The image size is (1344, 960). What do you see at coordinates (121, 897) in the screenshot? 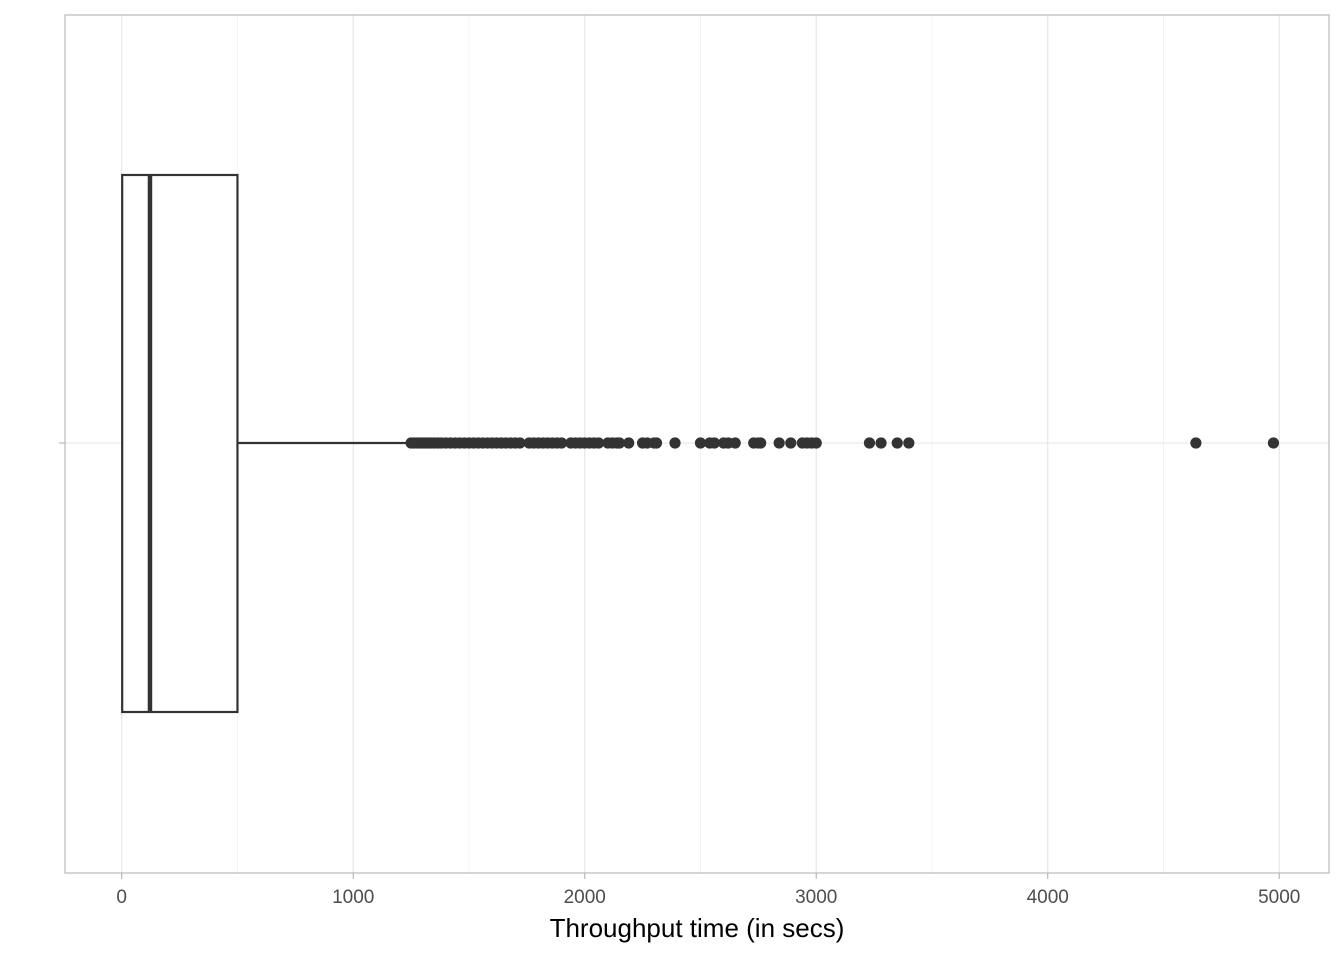
I see `x-tick-label: 0` at bounding box center [121, 897].